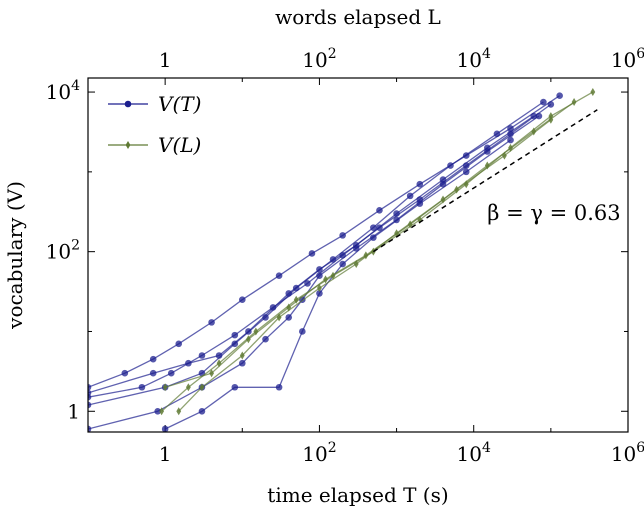  What do you see at coordinates (474, 453) in the screenshot?
I see `x-tick-label: 10⁴` at bounding box center [474, 453].